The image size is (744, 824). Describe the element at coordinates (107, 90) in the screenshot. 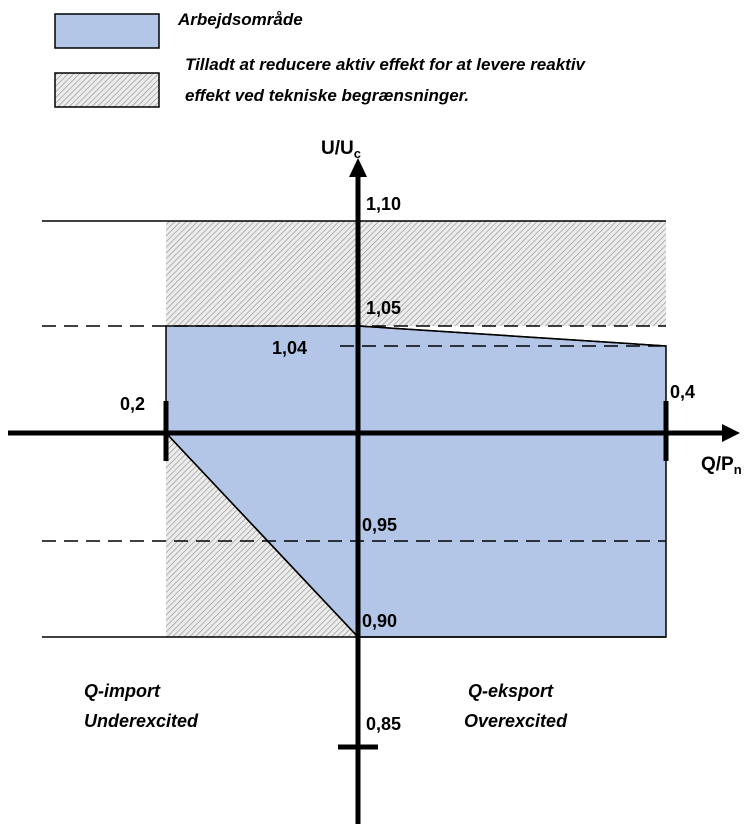

I see `legend-swatch-hatched-area` at that location.